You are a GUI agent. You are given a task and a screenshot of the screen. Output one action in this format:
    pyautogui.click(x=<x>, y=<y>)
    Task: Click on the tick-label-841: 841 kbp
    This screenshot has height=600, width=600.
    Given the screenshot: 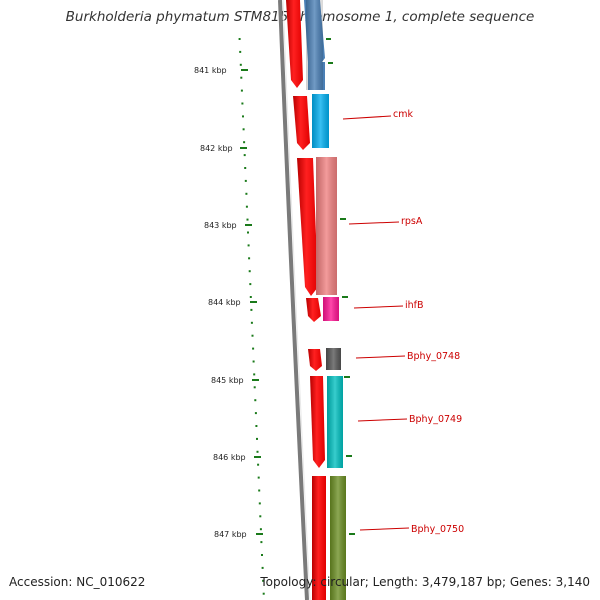 What is the action you would take?
    pyautogui.click(x=210, y=70)
    